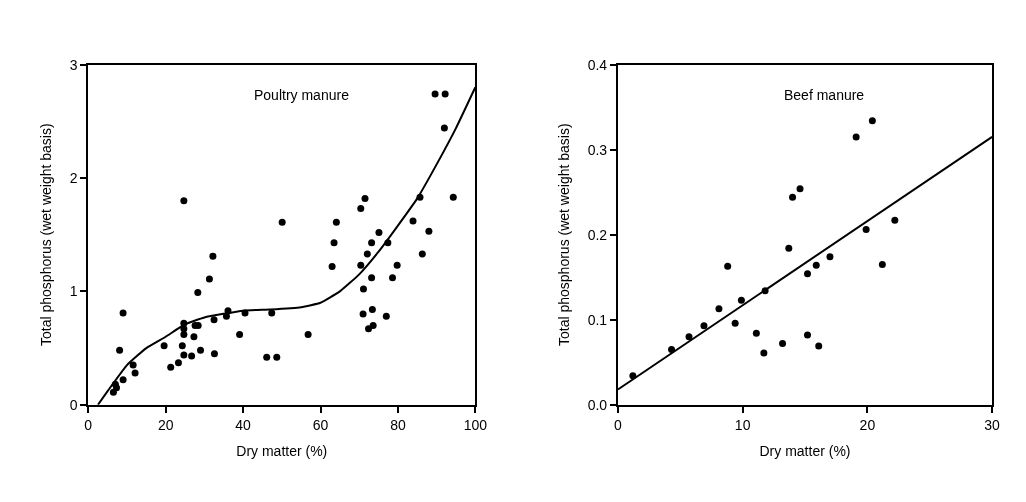 Image resolution: width=1026 pixels, height=502 pixels. What do you see at coordinates (243, 424) in the screenshot?
I see `x-tick-label: 40` at bounding box center [243, 424].